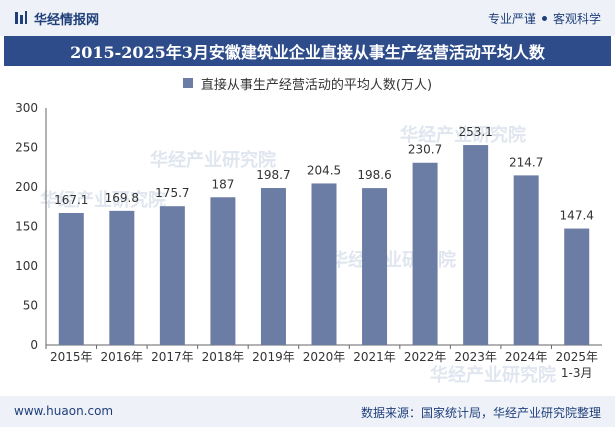 This screenshot has width=615, height=427. I want to click on x-tick-label: 2024年, so click(526, 357).